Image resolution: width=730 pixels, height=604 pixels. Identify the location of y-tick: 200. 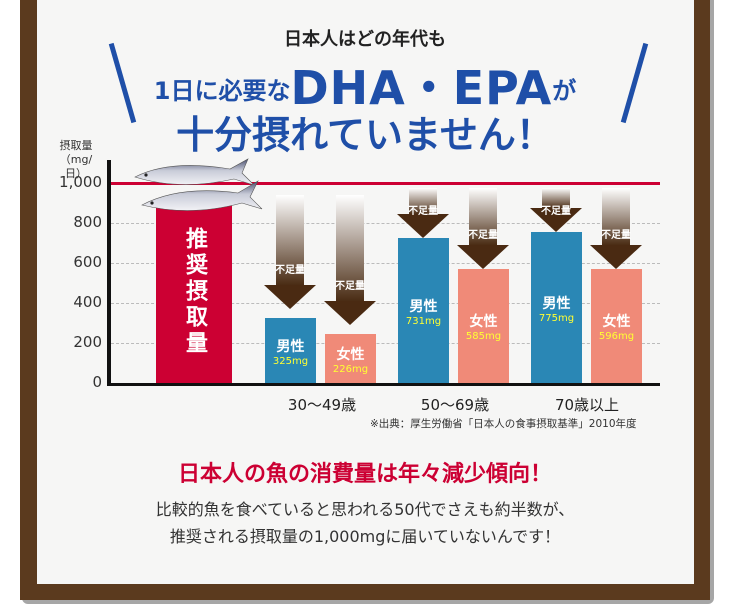
(87, 342).